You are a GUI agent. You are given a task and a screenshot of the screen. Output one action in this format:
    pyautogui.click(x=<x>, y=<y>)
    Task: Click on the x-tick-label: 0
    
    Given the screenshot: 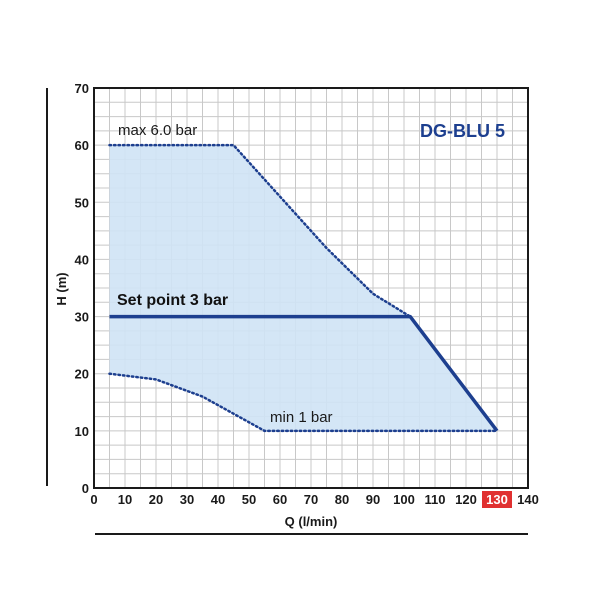 What is the action you would take?
    pyautogui.click(x=93, y=499)
    